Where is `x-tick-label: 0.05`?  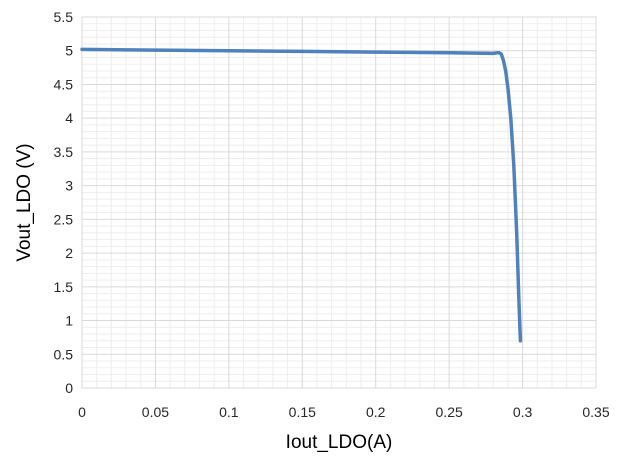
x-tick-label: 0.05 is located at coordinates (155, 412).